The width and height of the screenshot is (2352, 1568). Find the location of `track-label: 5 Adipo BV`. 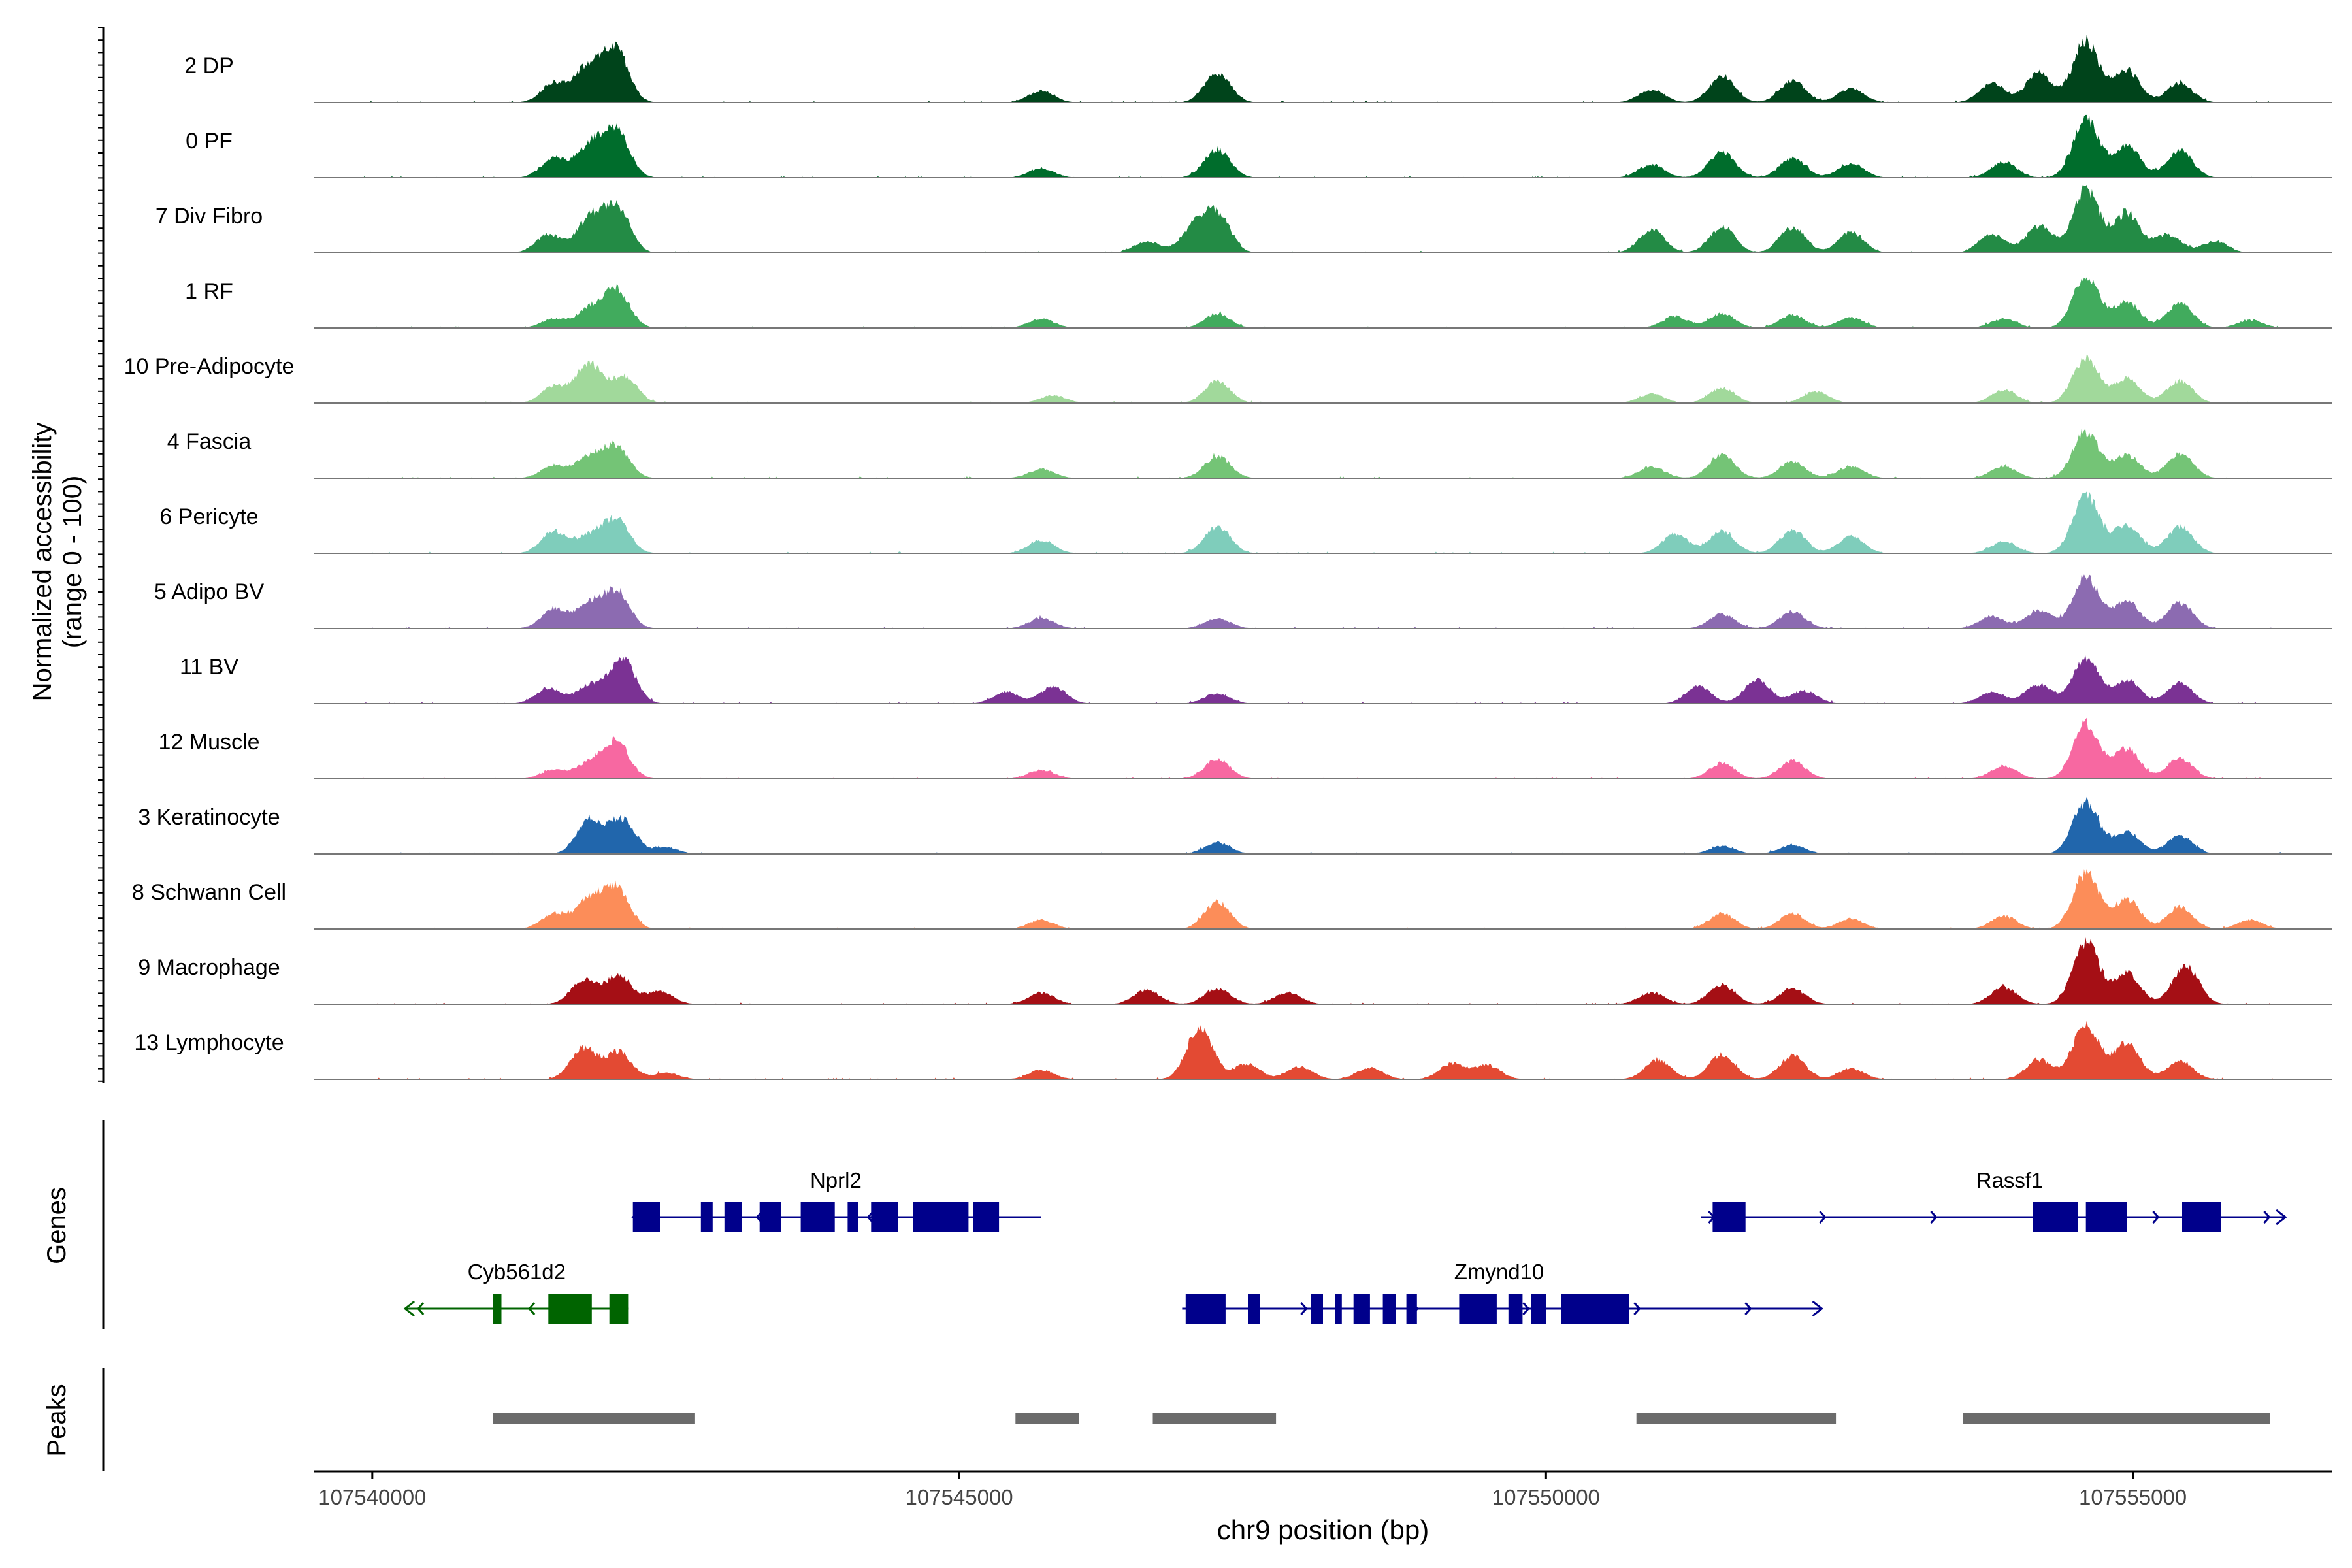

track-label: 5 Adipo BV is located at coordinates (209, 592).